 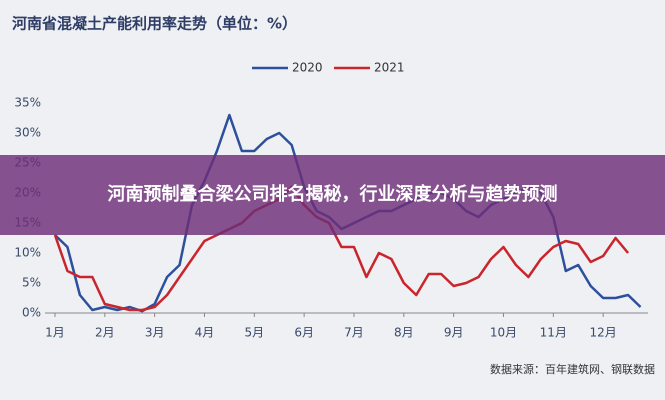 I want to click on y-tick-label: 10%, so click(x=27, y=253).